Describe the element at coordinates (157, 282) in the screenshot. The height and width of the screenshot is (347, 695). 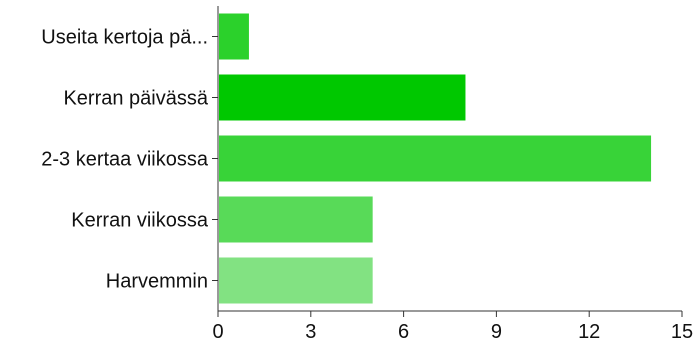
I see `category-label: Harvemmin` at that location.